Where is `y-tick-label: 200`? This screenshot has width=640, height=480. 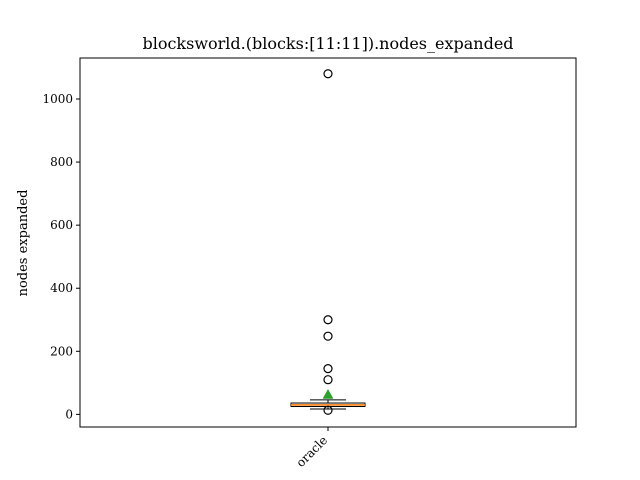
y-tick-label: 200 is located at coordinates (61, 351).